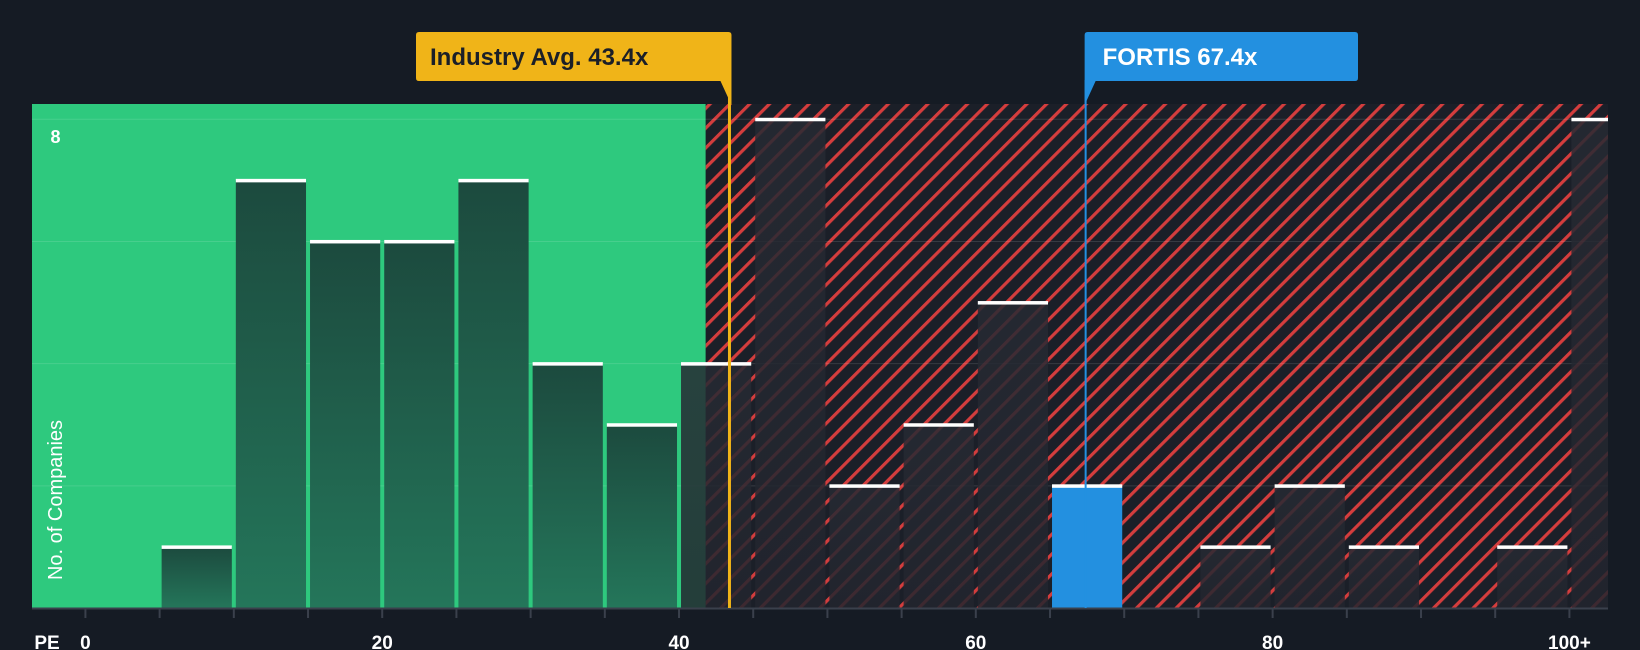 The width and height of the screenshot is (1640, 650). Describe the element at coordinates (835, 629) in the screenshot. I see `x-axis-ticks: 0 20 40 60 80 100+` at that location.